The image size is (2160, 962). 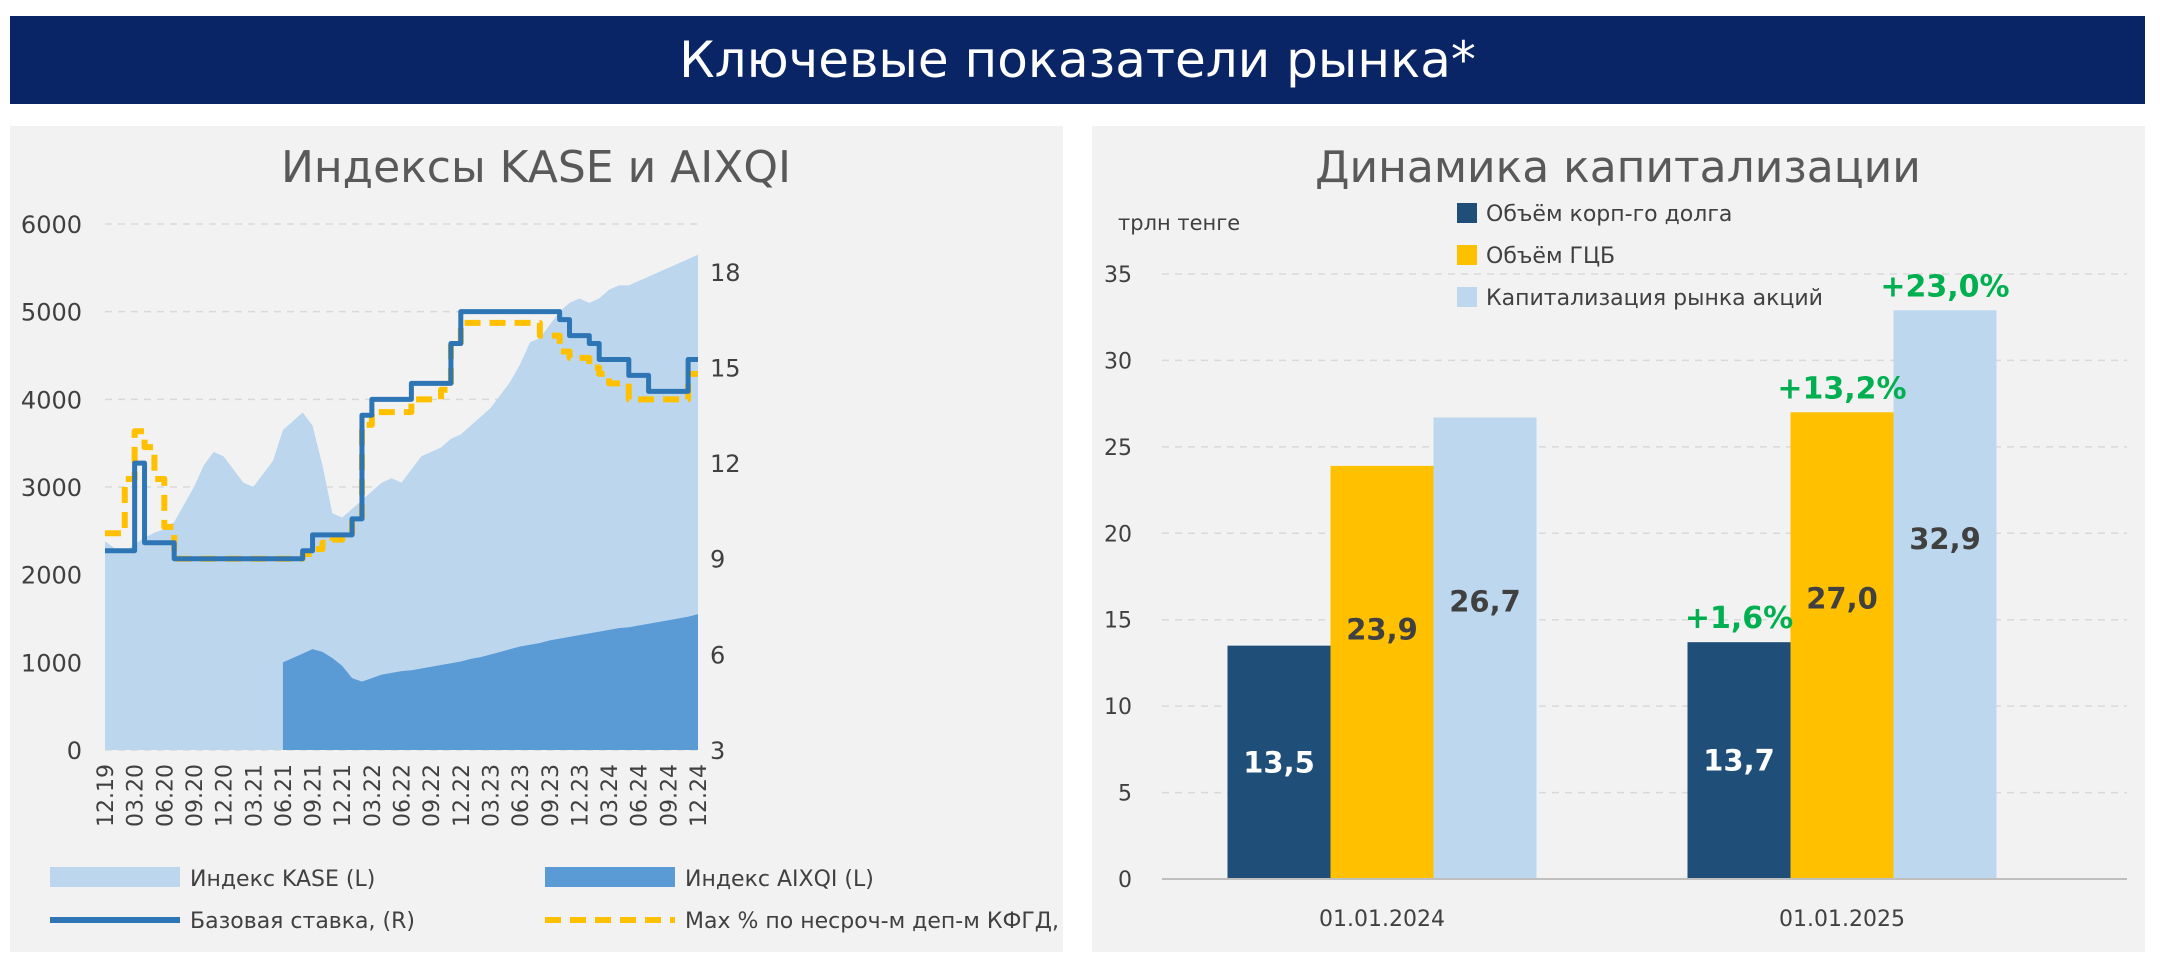 What do you see at coordinates (1179, 223) in the screenshot?
I see `y-axis-unit-label: трлн тенге` at bounding box center [1179, 223].